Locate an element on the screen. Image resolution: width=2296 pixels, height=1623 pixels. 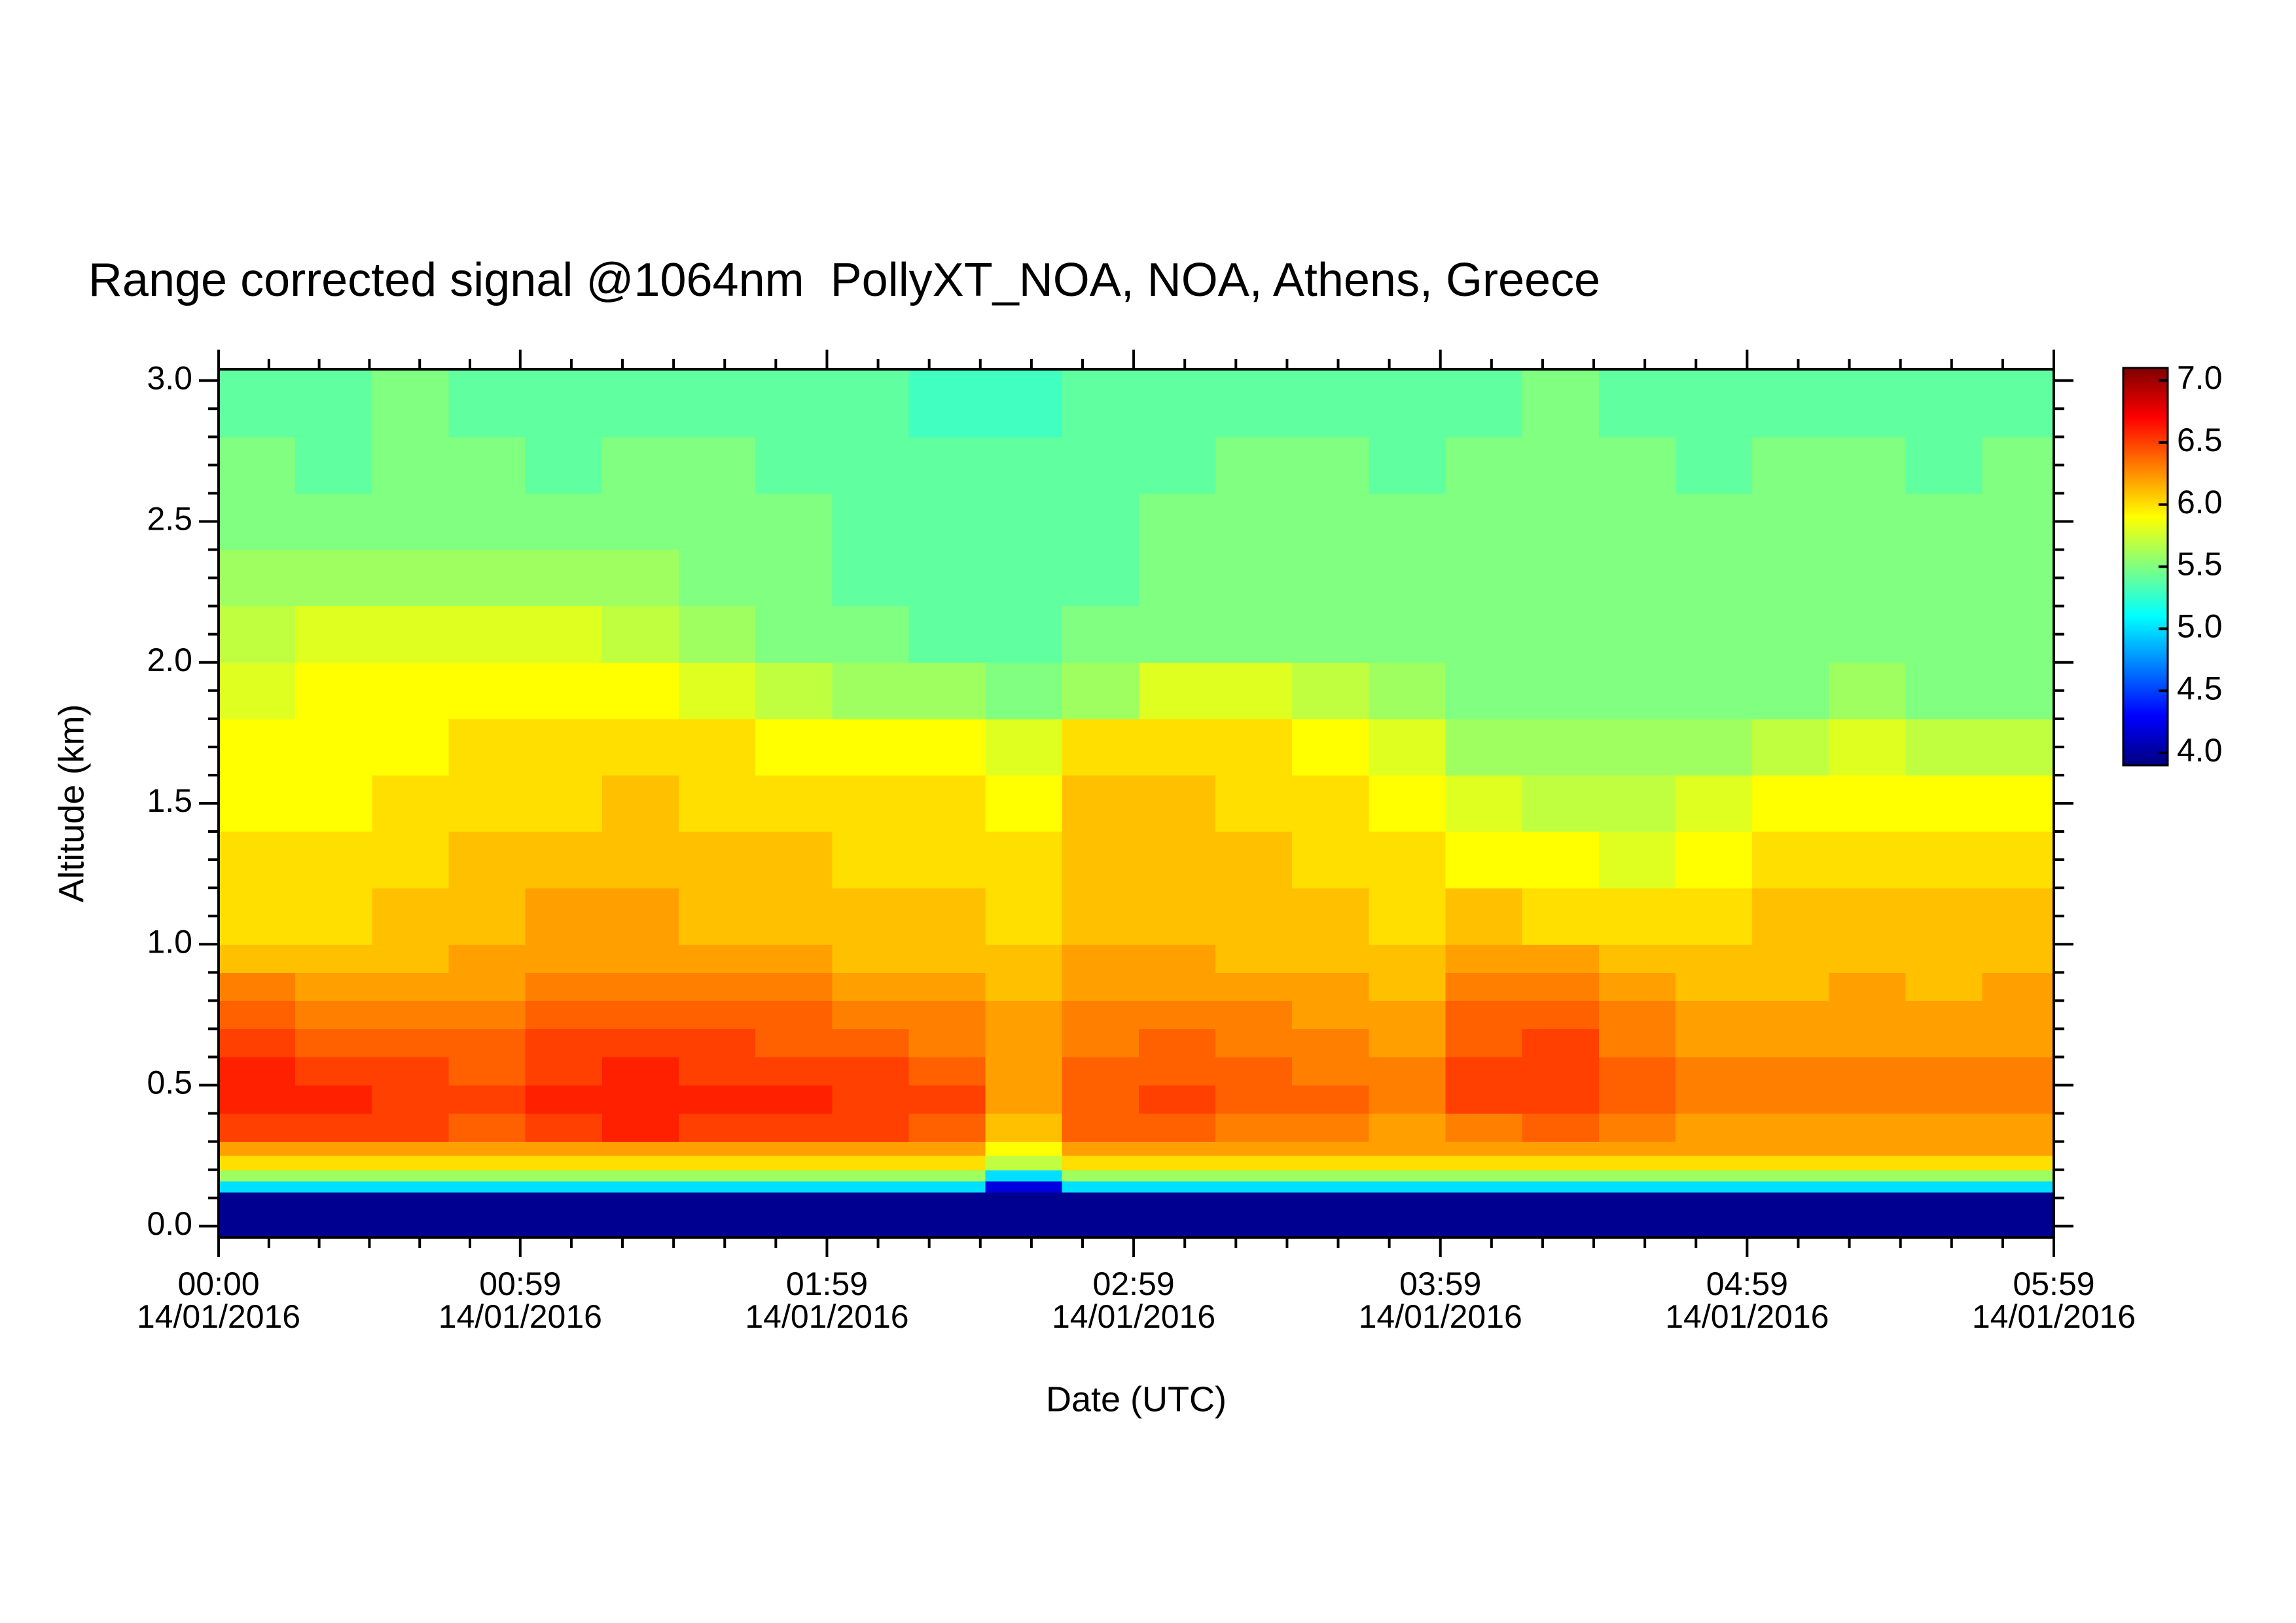
colorbar-tick-label: 6.0 is located at coordinates (2200, 502).